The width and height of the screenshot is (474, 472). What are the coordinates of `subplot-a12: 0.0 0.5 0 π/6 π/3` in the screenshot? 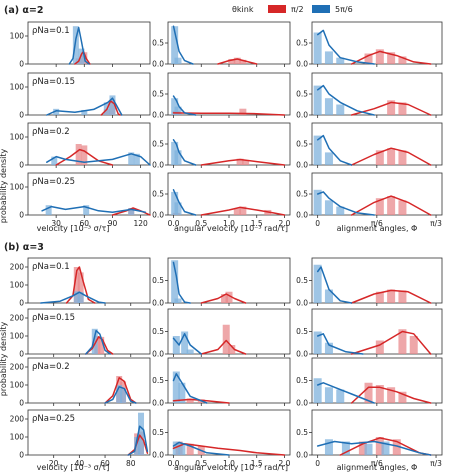 It's located at (369, 200).